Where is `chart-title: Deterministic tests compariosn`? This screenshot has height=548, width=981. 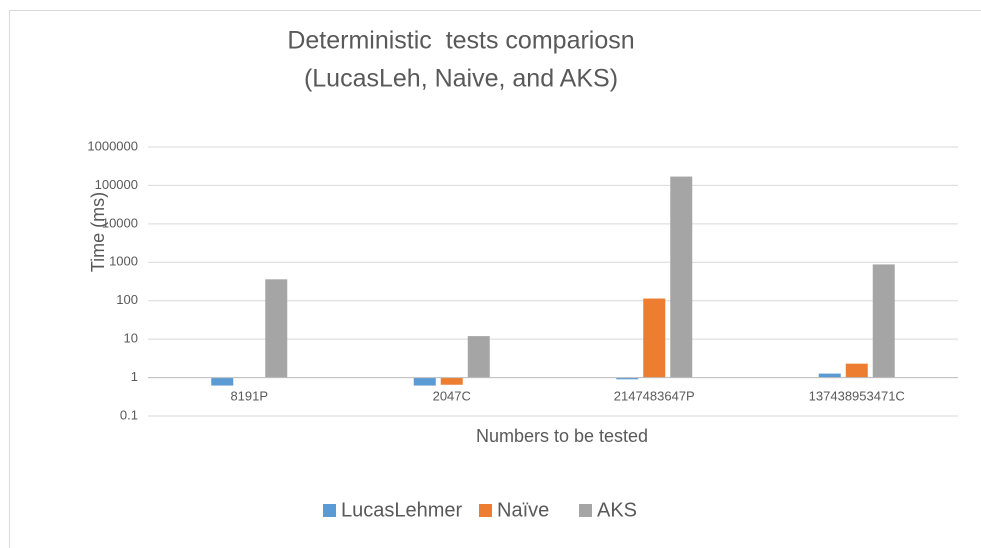 chart-title: Deterministic tests compariosn is located at coordinates (460, 41).